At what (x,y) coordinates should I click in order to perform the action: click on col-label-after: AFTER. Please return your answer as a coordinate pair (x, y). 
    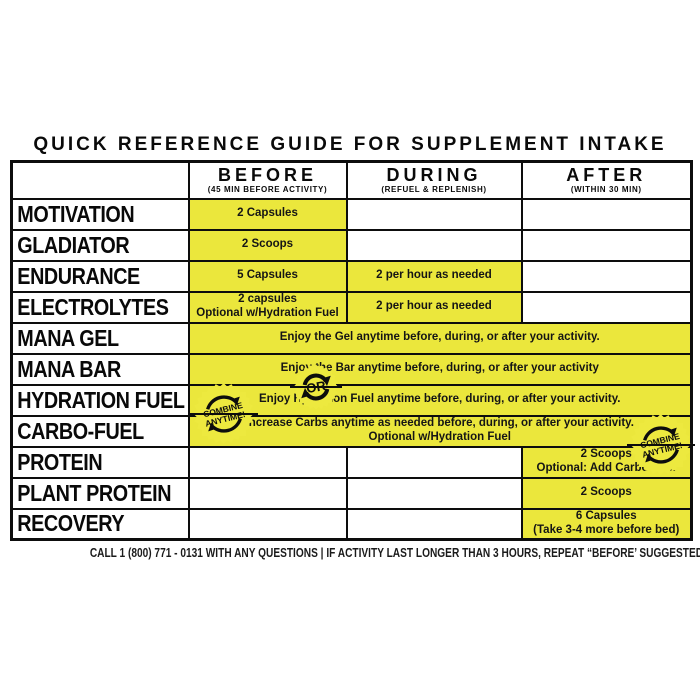
    Looking at the image, I should click on (606, 175).